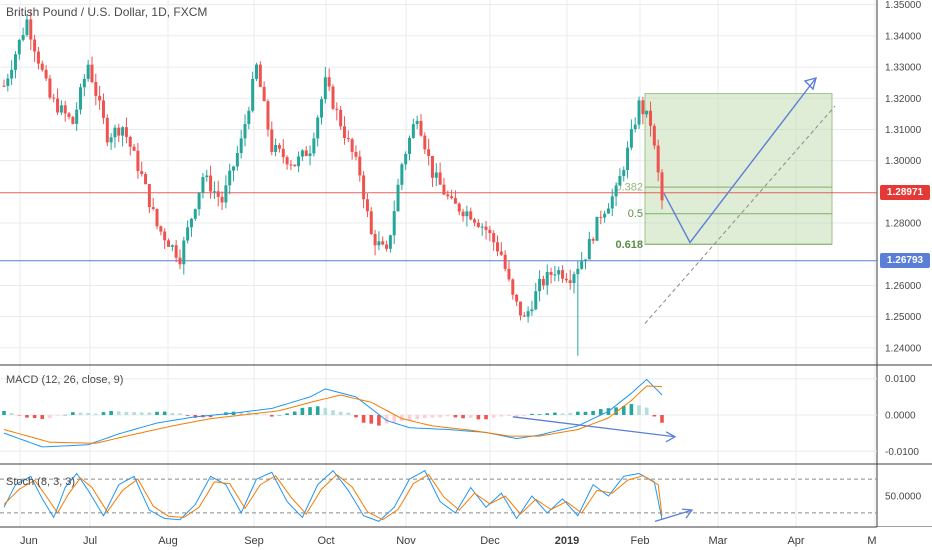  Describe the element at coordinates (490, 541) in the screenshot. I see `time-axis-label: Dec` at that location.